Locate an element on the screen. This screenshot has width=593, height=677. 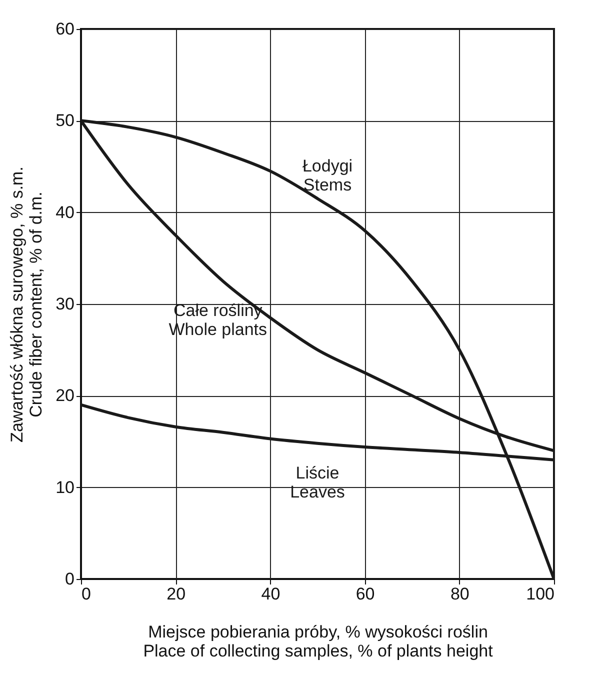
x-axis-title: Miejsce pobierania próby, % wysokości roślin Place of collecting samples, % of plants height is located at coordinates (318, 641).